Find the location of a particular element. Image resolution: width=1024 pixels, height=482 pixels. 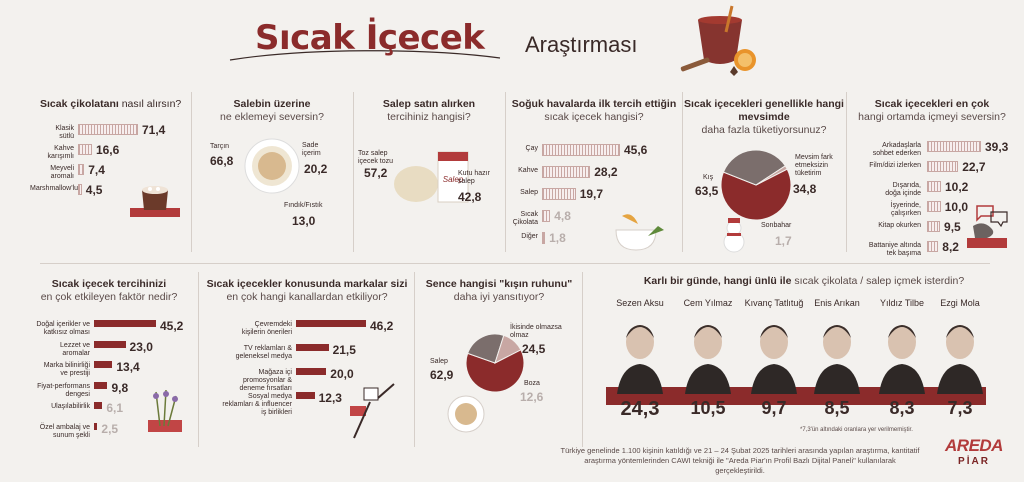

snowman-icon is located at coordinates (734, 235).